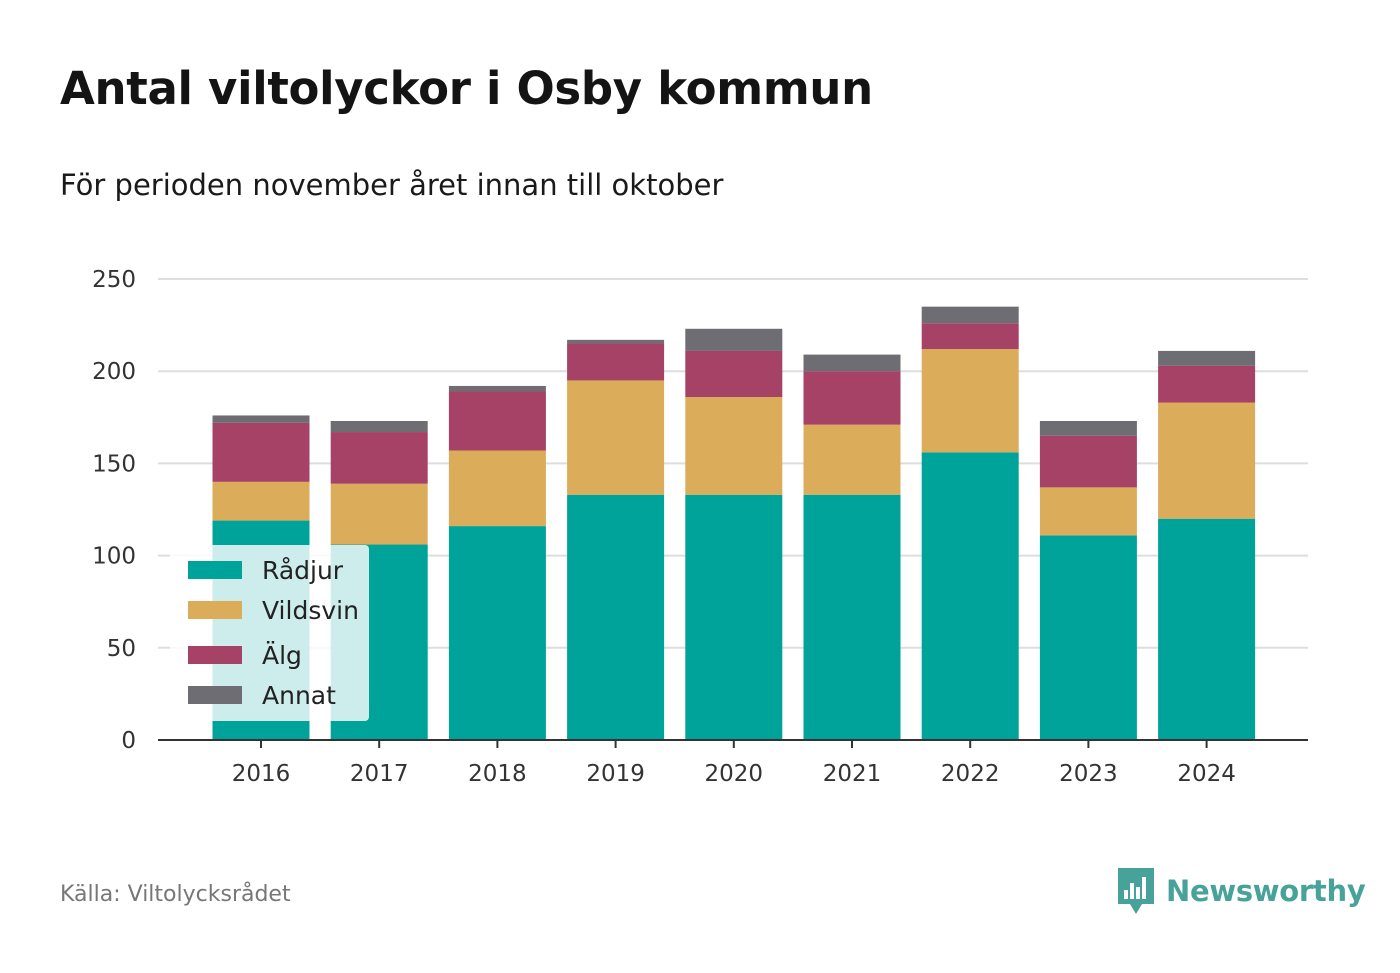  I want to click on legend: Rådjur Vildsvin Älg Annat, so click(269, 633).